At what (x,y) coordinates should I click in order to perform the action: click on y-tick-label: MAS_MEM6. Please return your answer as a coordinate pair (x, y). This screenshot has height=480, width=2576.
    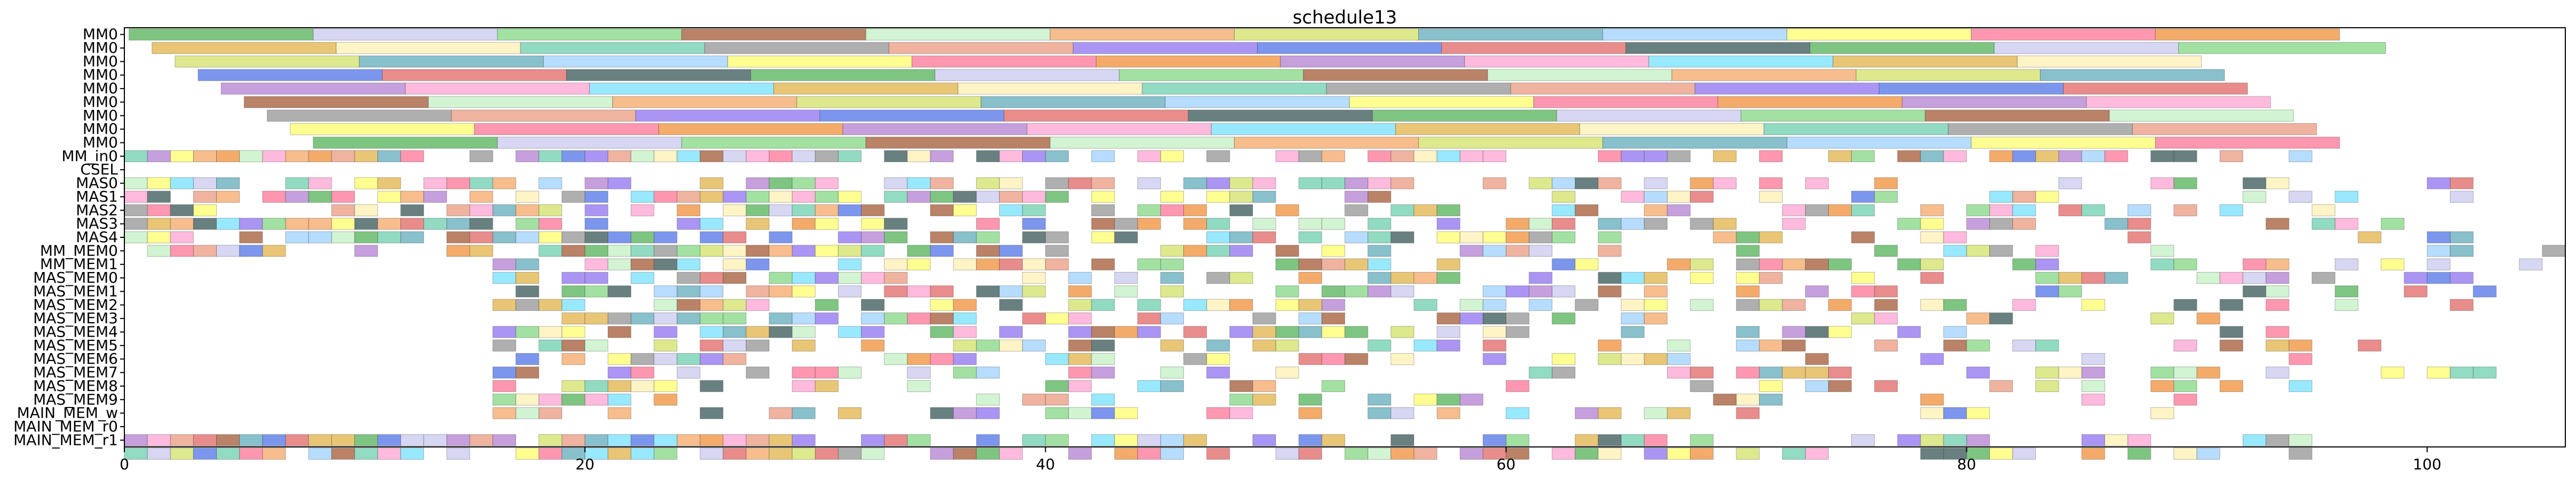
    Looking at the image, I should click on (75, 358).